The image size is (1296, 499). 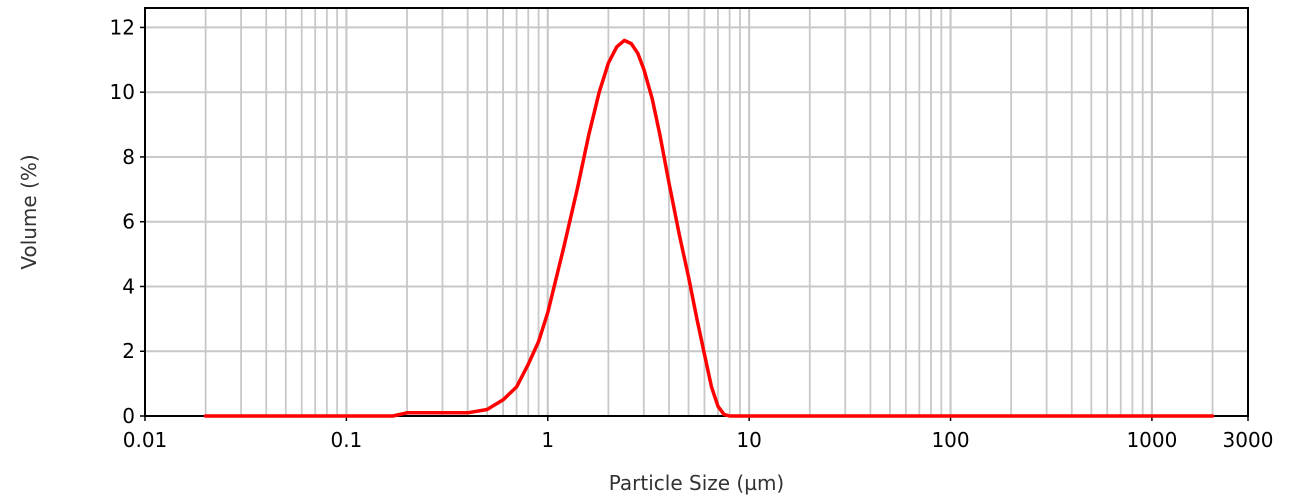 I want to click on y-tick-label: 8, so click(x=128, y=157).